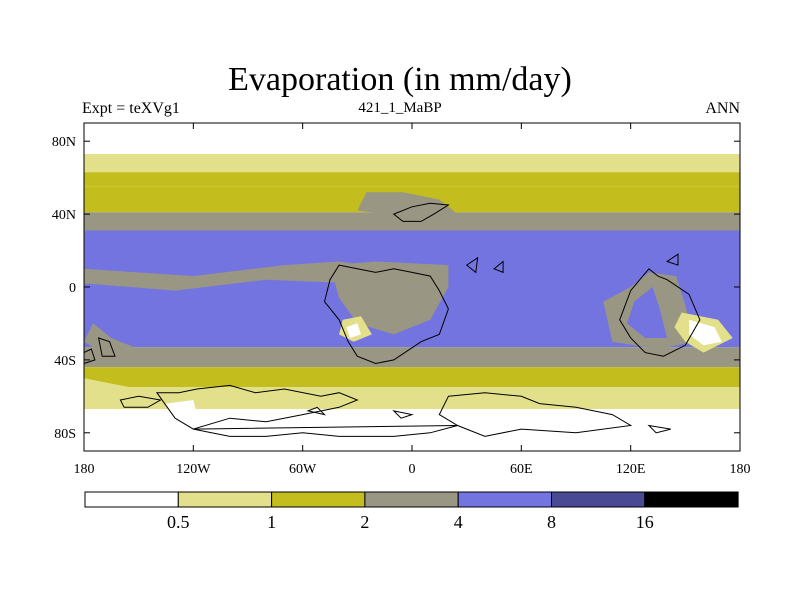 The height and width of the screenshot is (600, 800). Describe the element at coordinates (631, 469) in the screenshot. I see `x-tick-label: 120E` at that location.